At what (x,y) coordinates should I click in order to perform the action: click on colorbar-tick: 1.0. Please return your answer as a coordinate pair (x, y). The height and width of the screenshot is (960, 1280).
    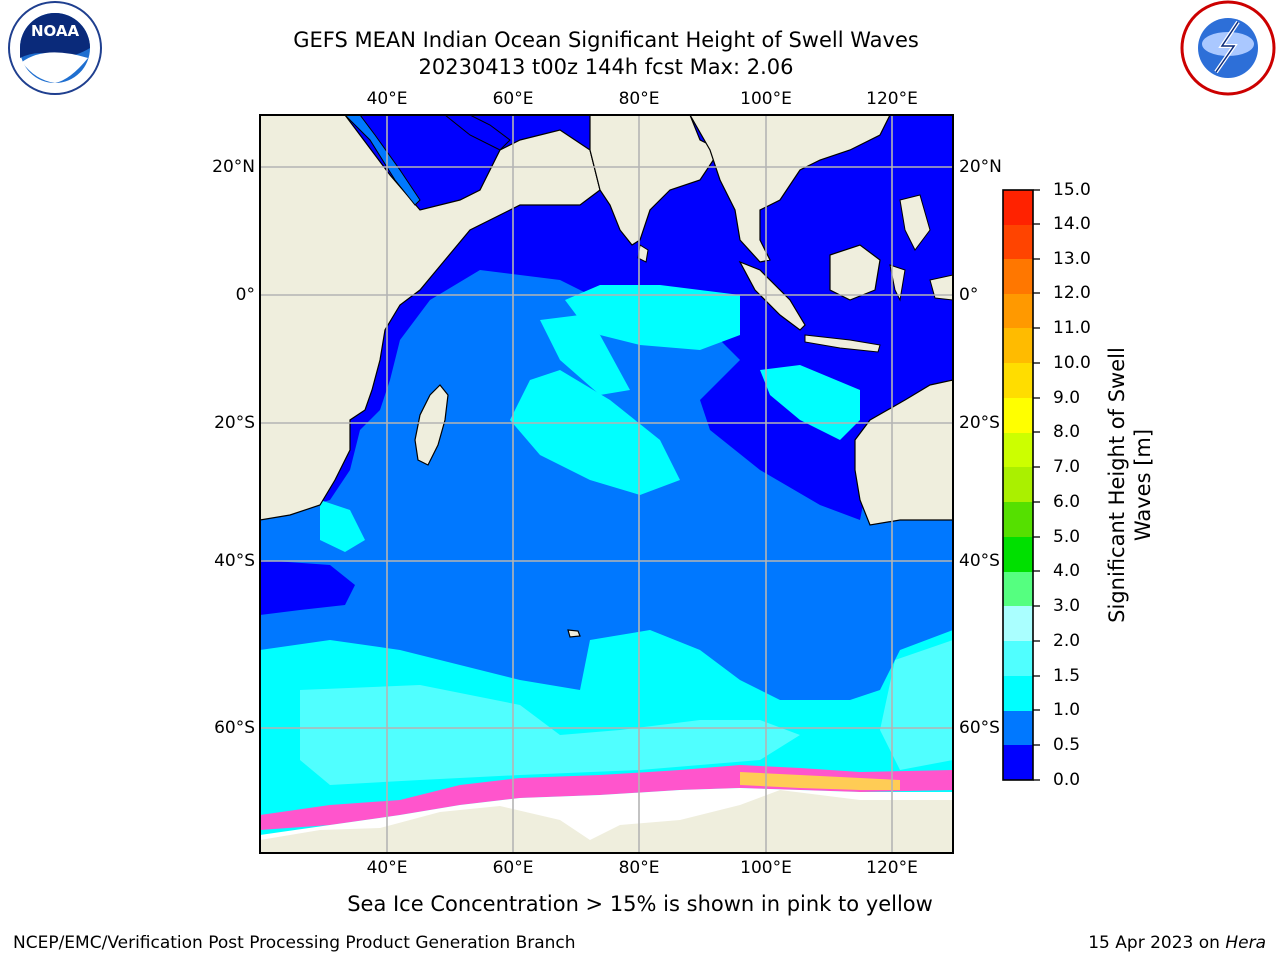
    Looking at the image, I should click on (1067, 710).